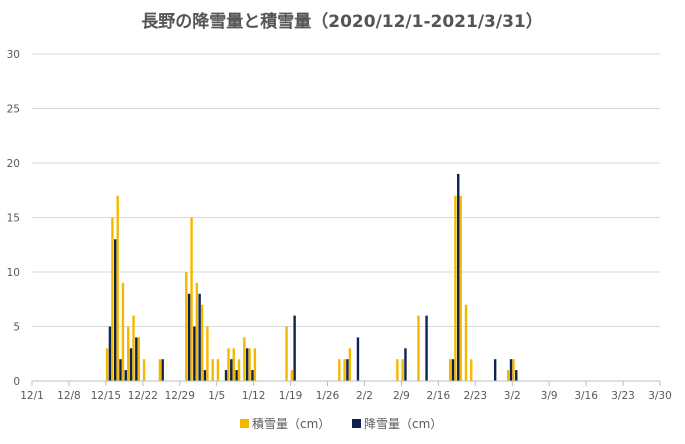 The image size is (685, 444). Describe the element at coordinates (216, 396) in the screenshot. I see `x-tick-label: 1/5` at that location.